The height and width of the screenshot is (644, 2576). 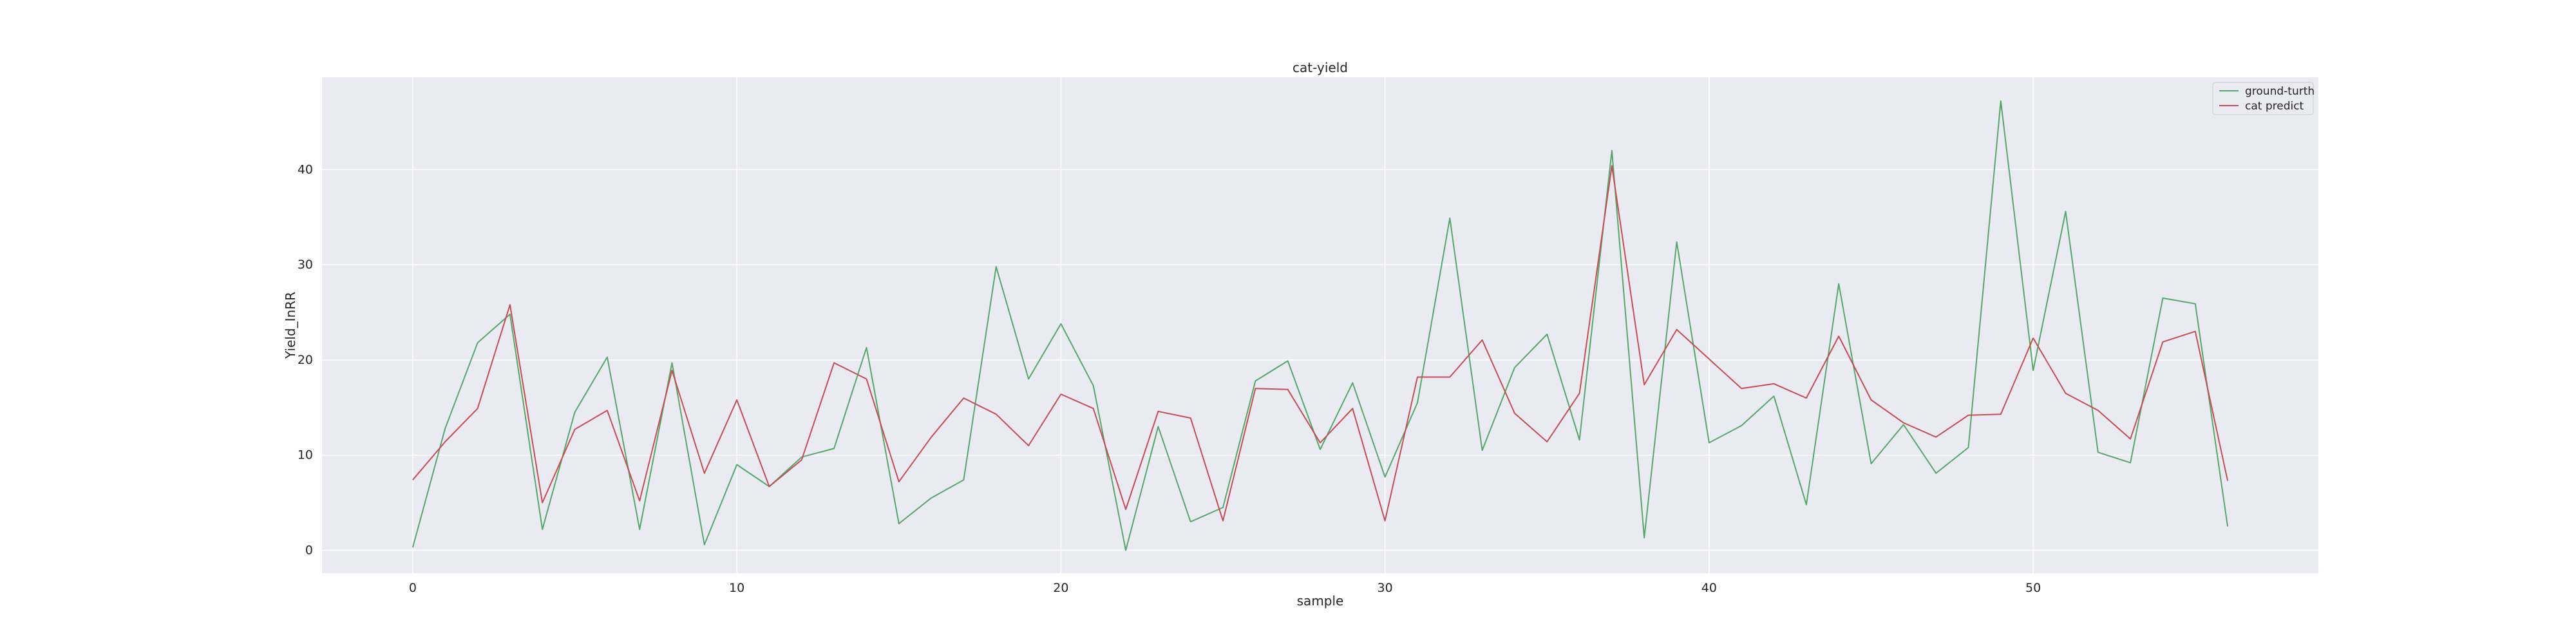 I want to click on x-tick-label: 20, so click(x=1060, y=588).